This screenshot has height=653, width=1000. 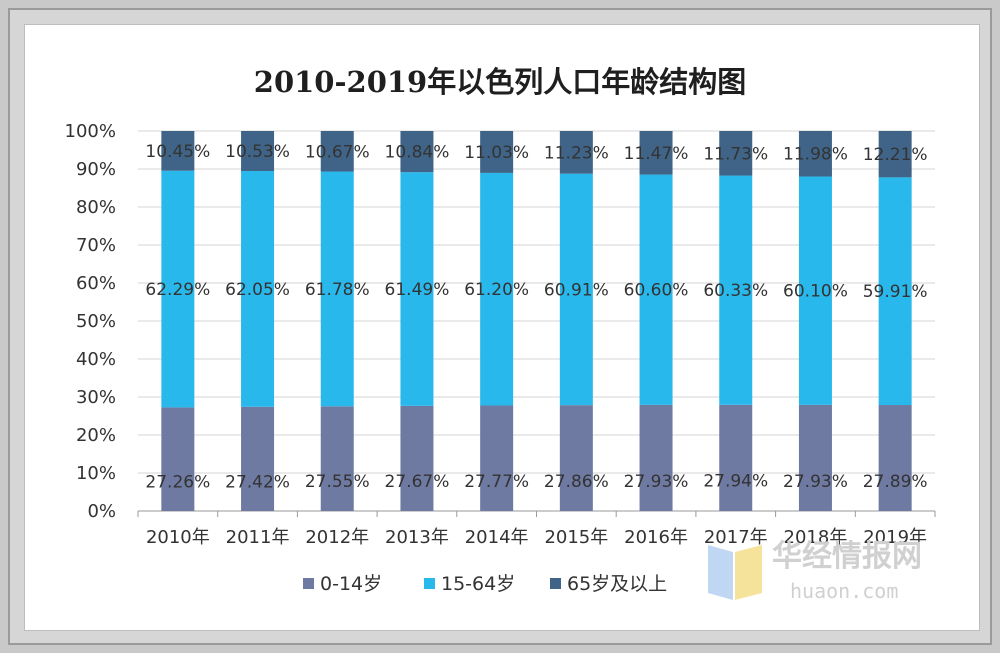 What do you see at coordinates (337, 482) in the screenshot?
I see `data-label: 27.55%` at bounding box center [337, 482].